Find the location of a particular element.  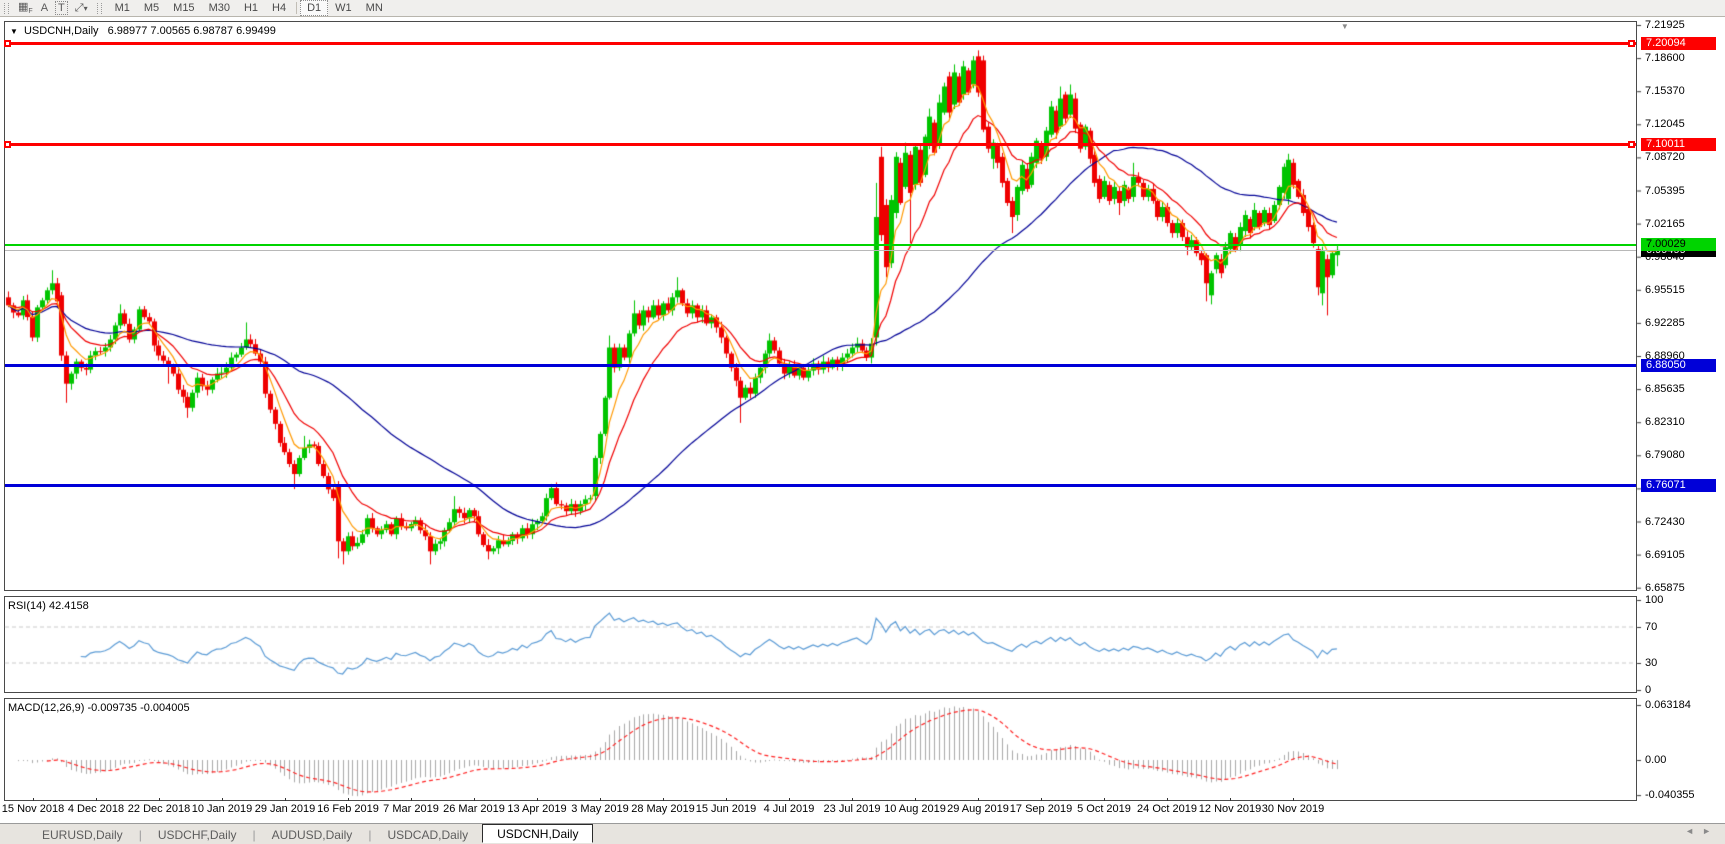

date-axis-label: 16 Feb 2019 is located at coordinates (348, 809).